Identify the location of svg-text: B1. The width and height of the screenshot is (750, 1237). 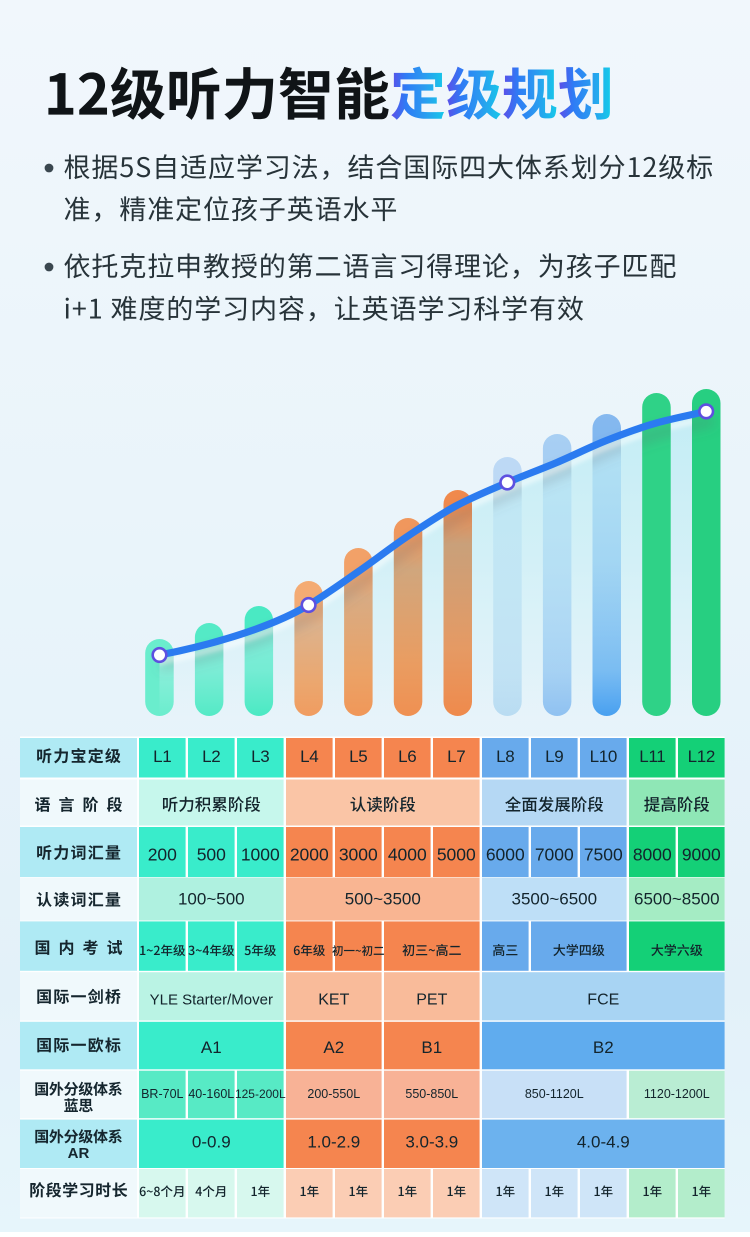
(431, 1047).